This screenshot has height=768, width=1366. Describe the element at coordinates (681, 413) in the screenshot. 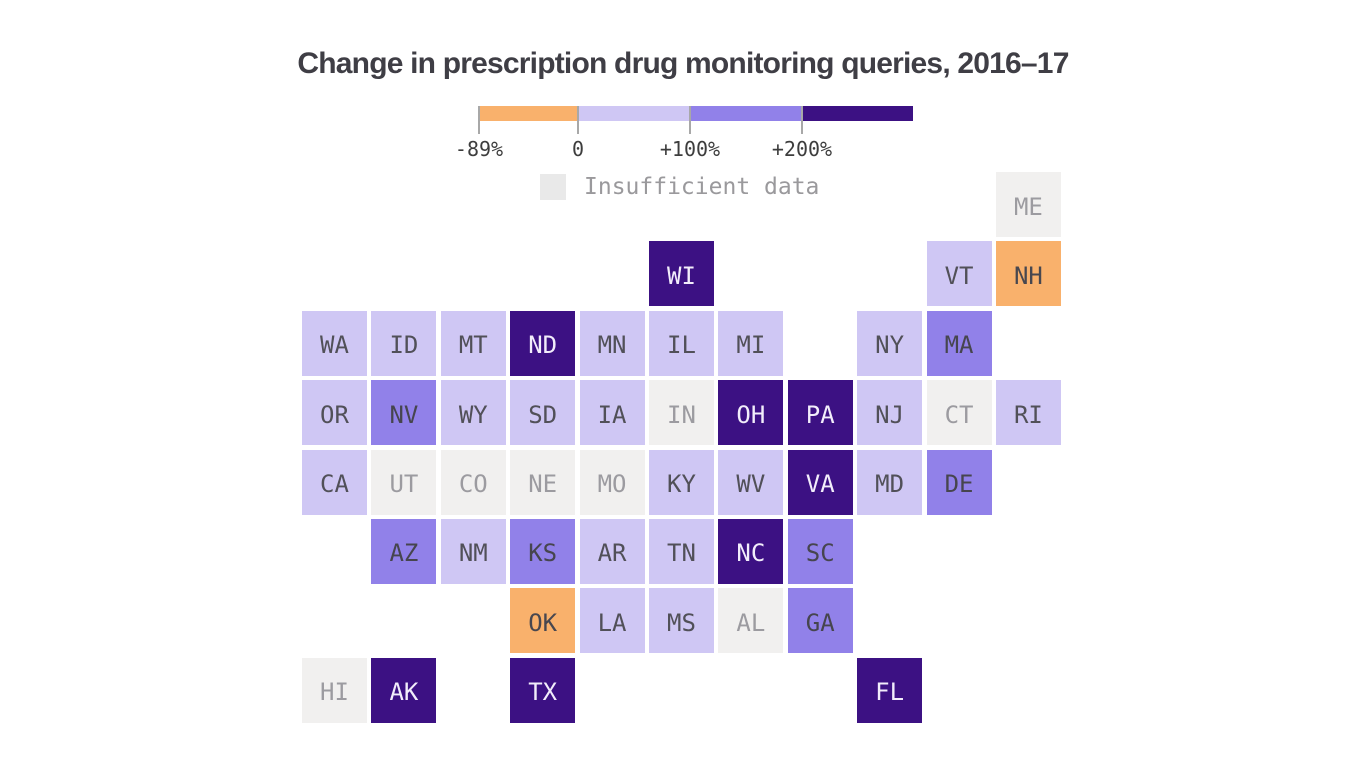

I see `state-tile-in: IN` at that location.